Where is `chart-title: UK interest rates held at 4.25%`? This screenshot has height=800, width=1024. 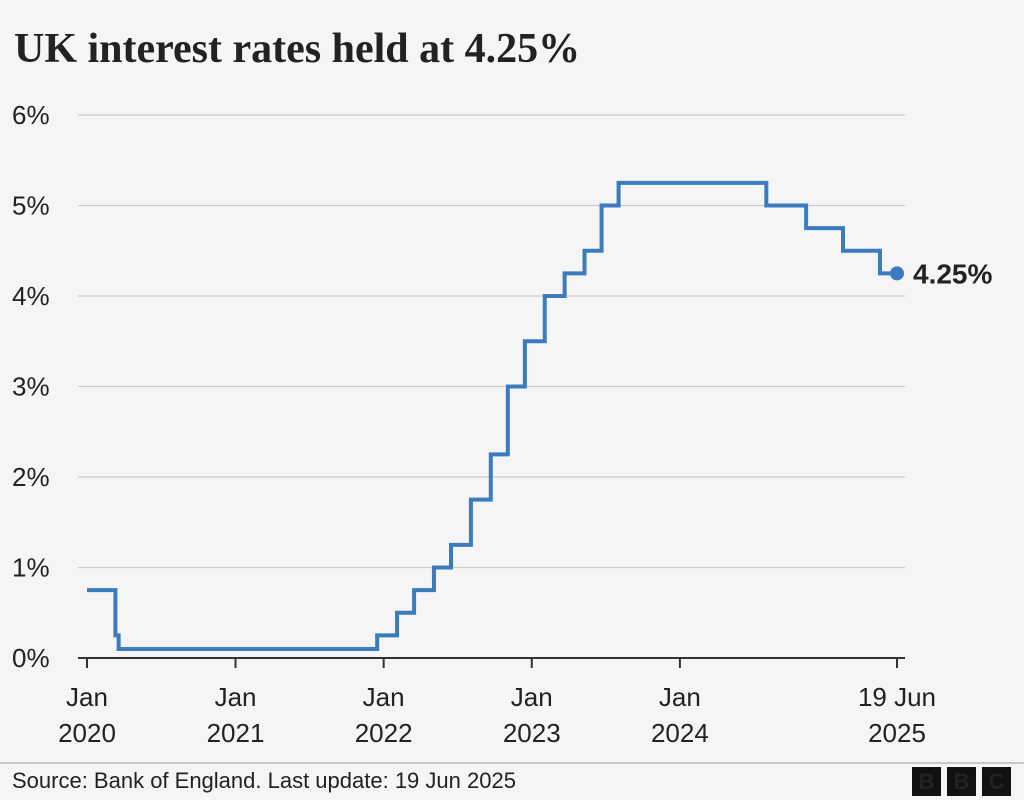 chart-title: UK interest rates held at 4.25% is located at coordinates (297, 49).